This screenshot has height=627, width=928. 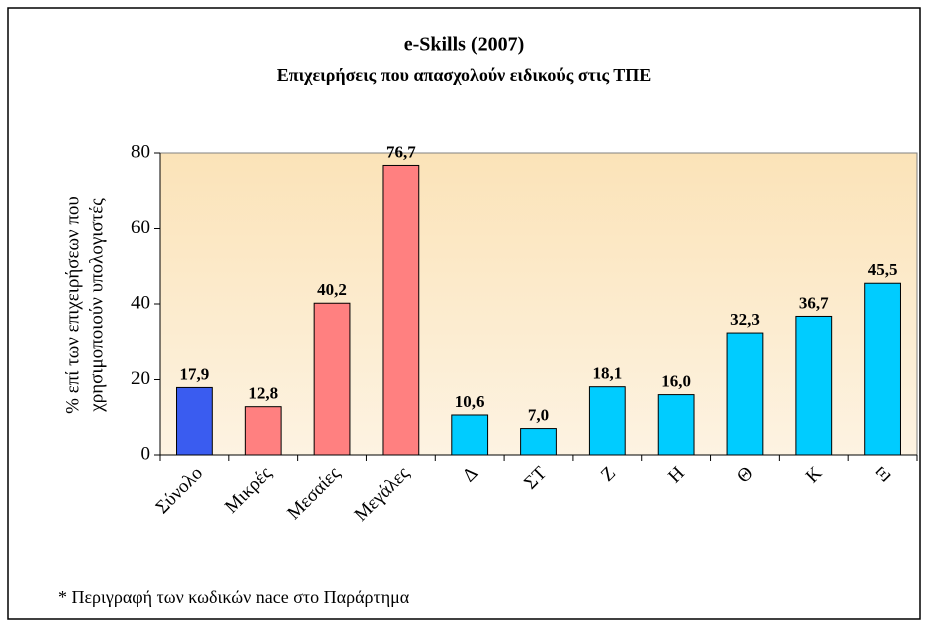 I want to click on y-tick-label: 60, so click(x=140, y=227).